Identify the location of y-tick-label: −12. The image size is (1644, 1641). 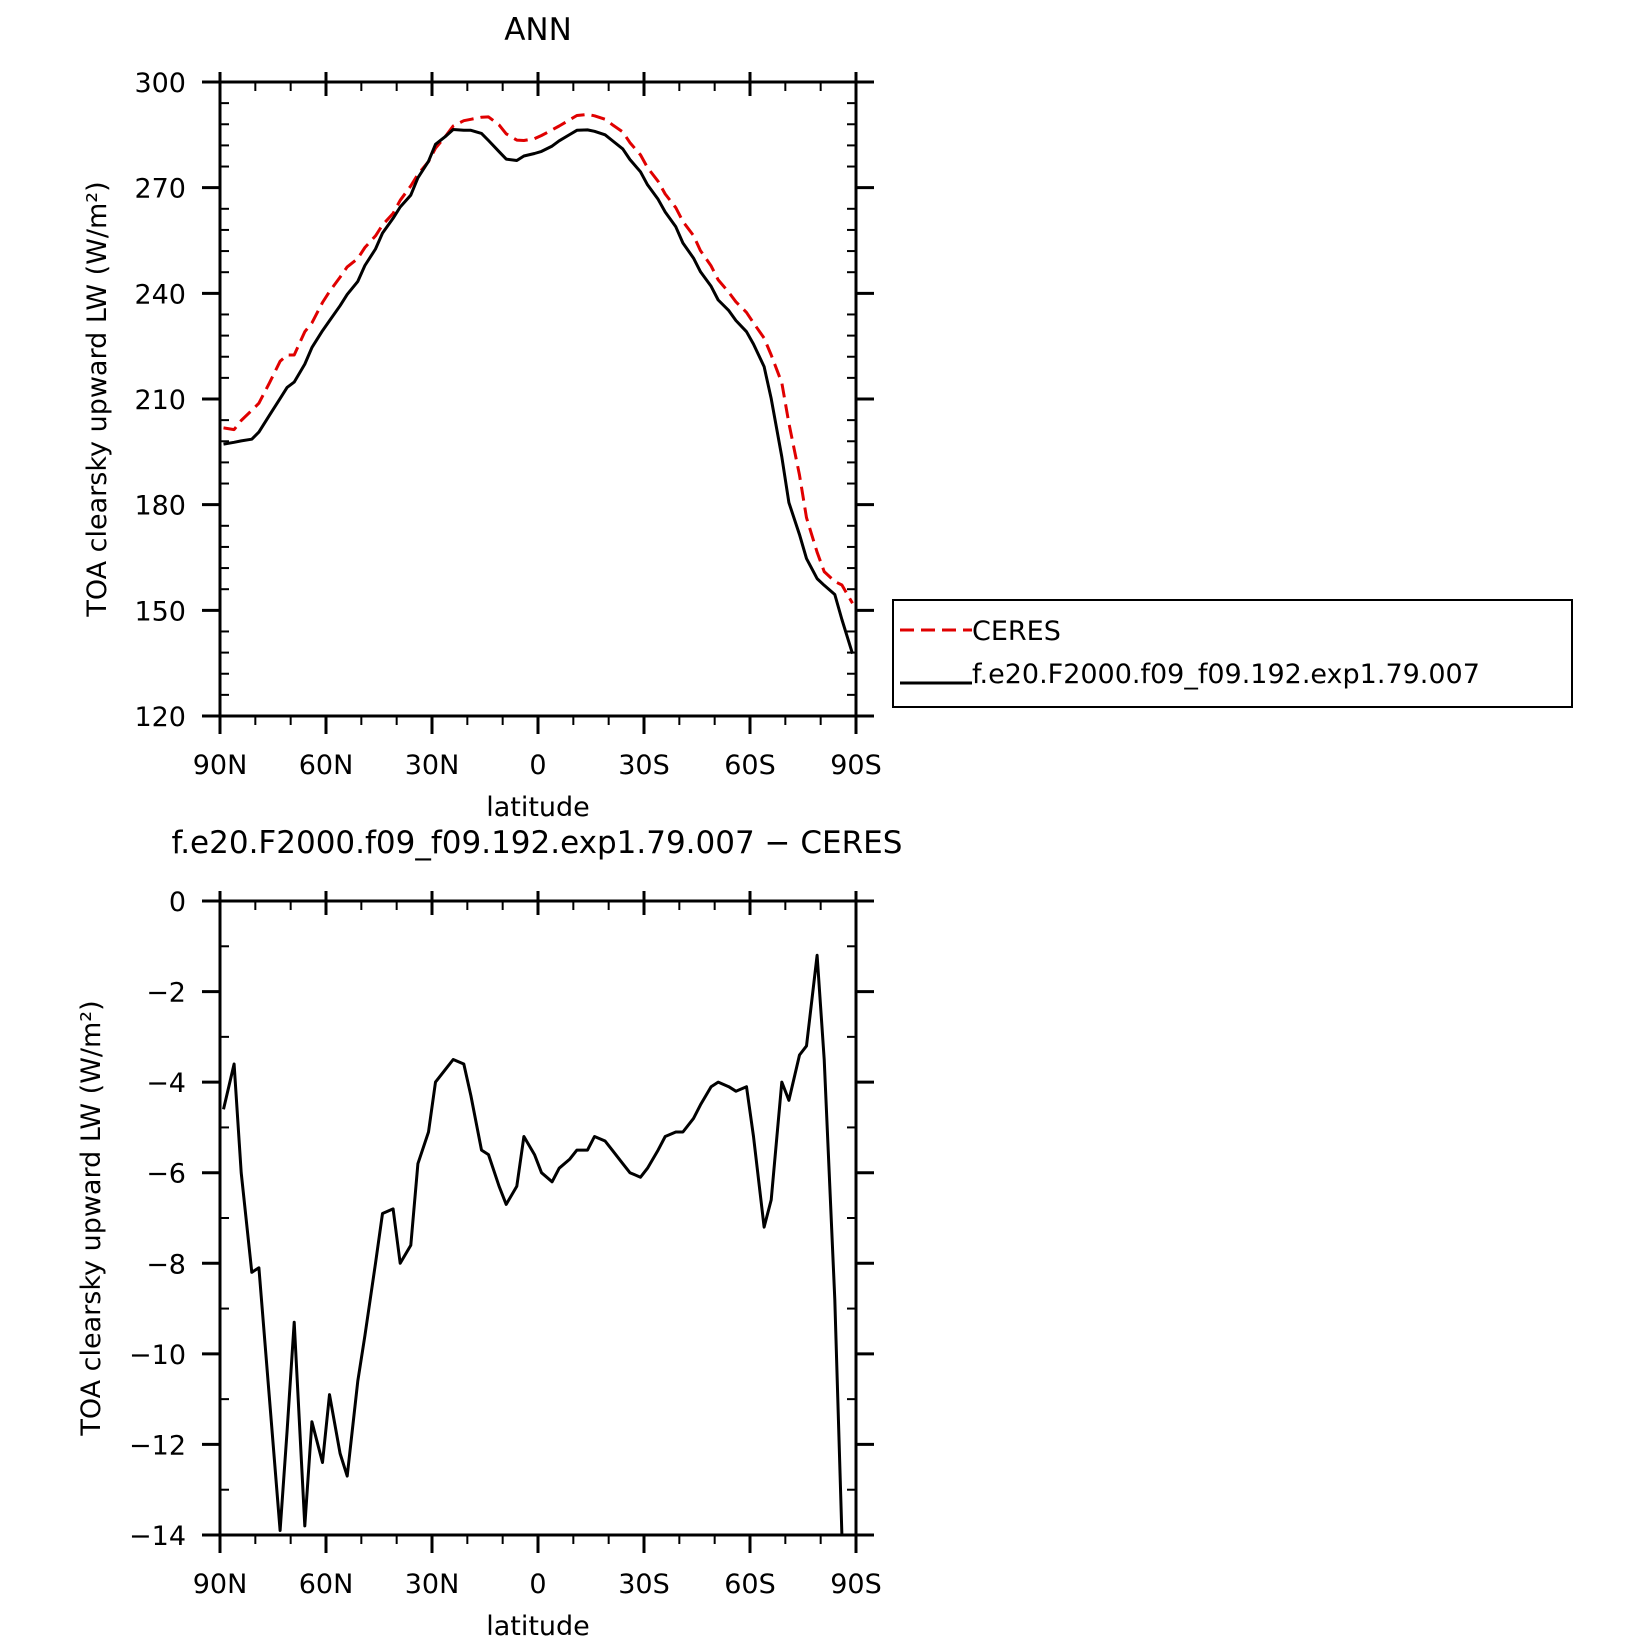
(157, 1445).